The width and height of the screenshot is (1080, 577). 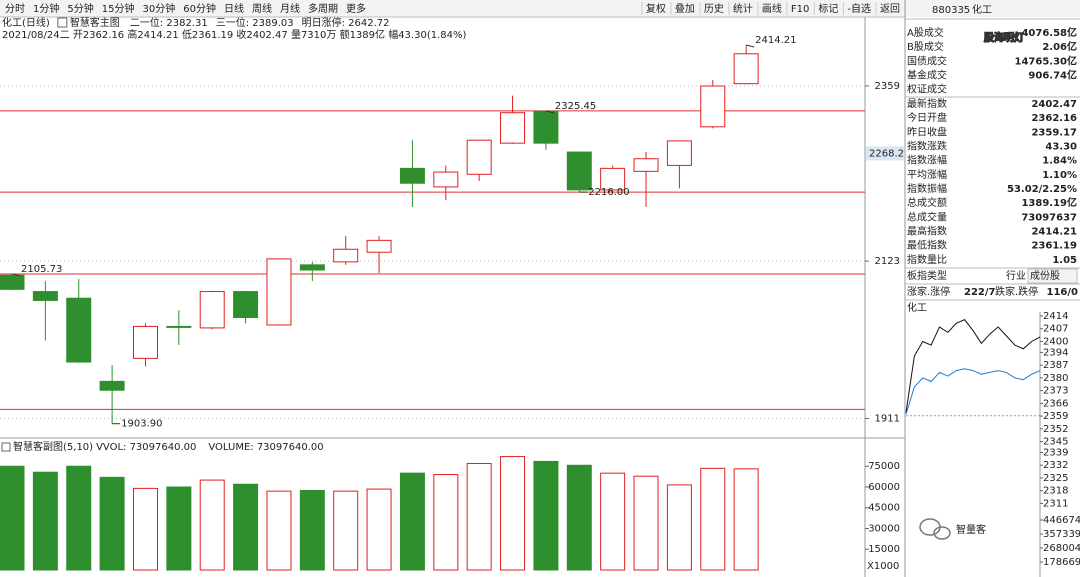 What do you see at coordinates (1054, 132) in the screenshot?
I see `quote-value: 2359.17` at bounding box center [1054, 132].